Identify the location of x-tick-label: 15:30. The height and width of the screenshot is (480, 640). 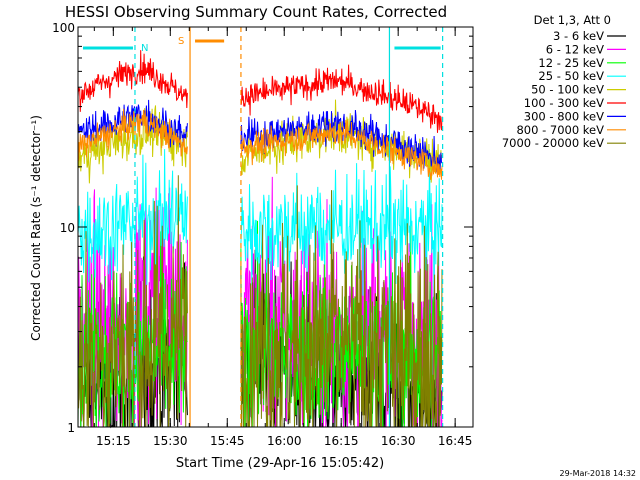
(170, 441).